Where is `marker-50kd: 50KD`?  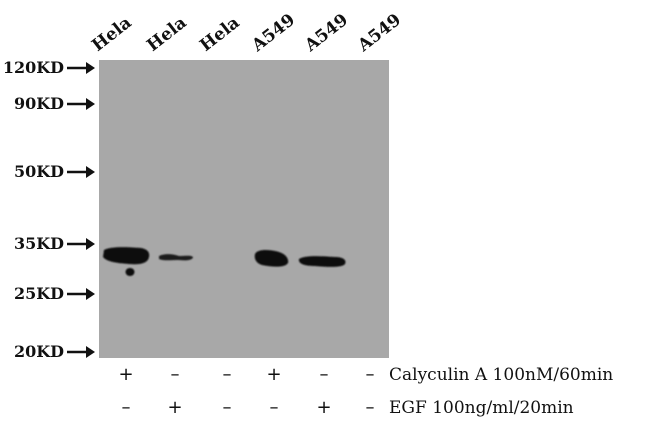
marker-50kd: 50KD is located at coordinates (48, 172).